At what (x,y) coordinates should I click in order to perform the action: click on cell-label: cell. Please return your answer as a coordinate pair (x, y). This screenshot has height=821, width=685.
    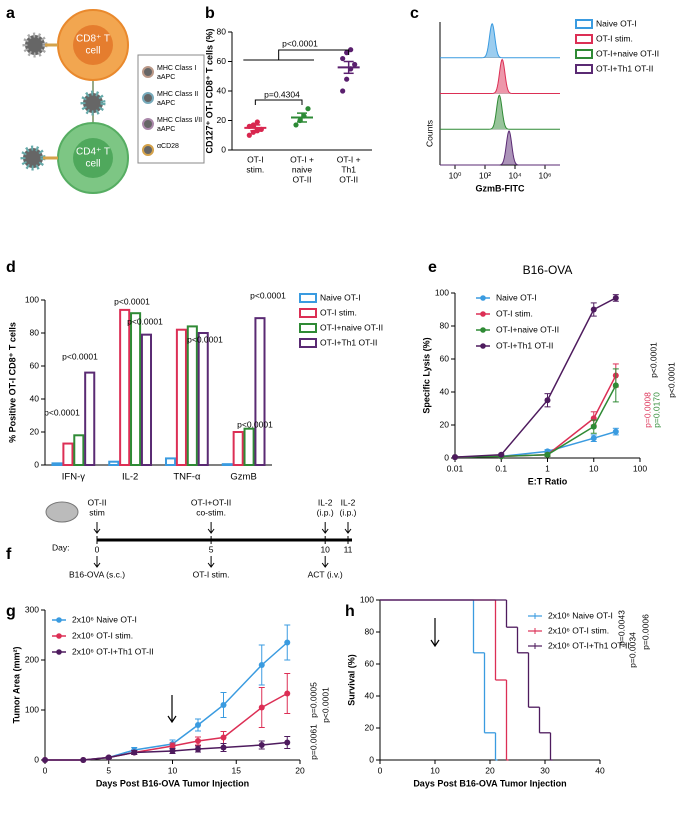
    Looking at the image, I should click on (92, 164).